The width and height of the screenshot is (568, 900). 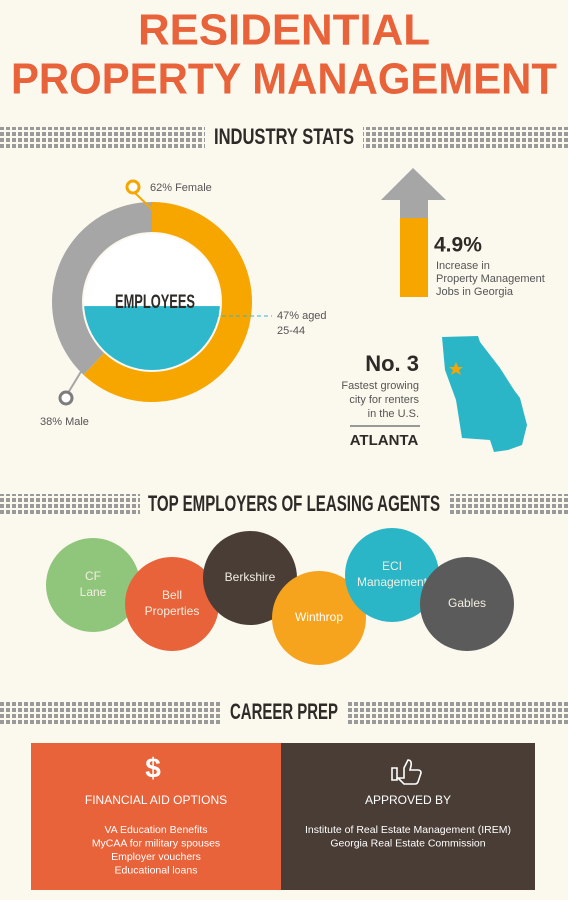 What do you see at coordinates (291, 331) in the screenshot?
I see `age-label: 25-44` at bounding box center [291, 331].